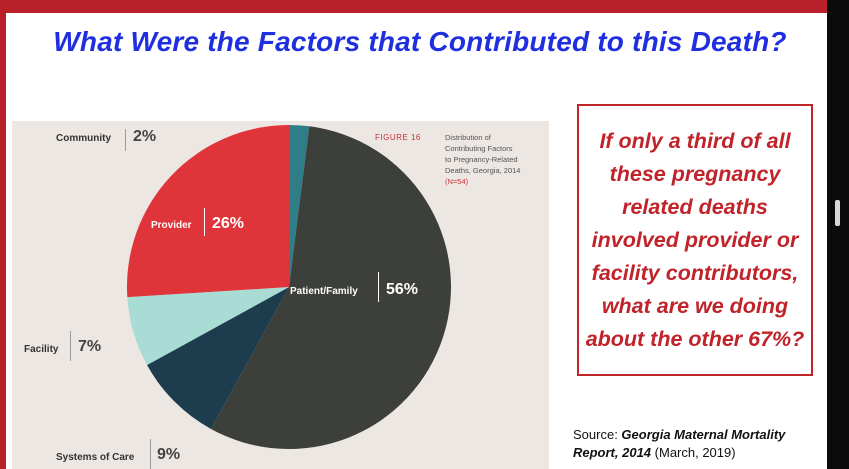 The width and height of the screenshot is (849, 469). I want to click on caption-line: to Pregnancy-Related, so click(481, 159).